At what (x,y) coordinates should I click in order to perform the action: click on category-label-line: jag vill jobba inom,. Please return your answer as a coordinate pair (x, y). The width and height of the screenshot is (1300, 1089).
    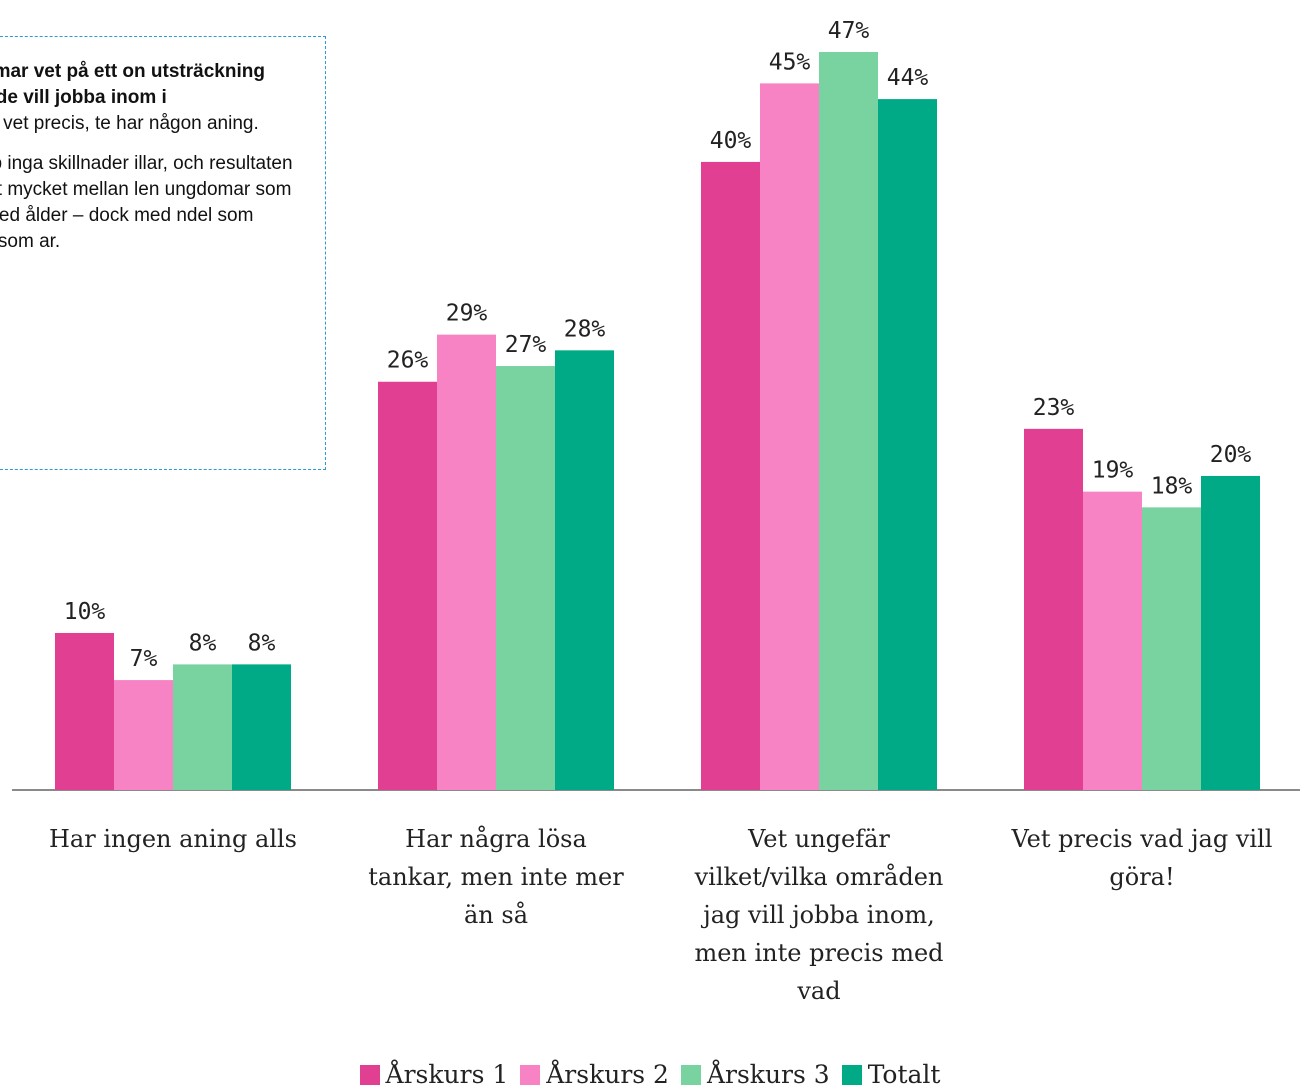
    Looking at the image, I should click on (819, 915).